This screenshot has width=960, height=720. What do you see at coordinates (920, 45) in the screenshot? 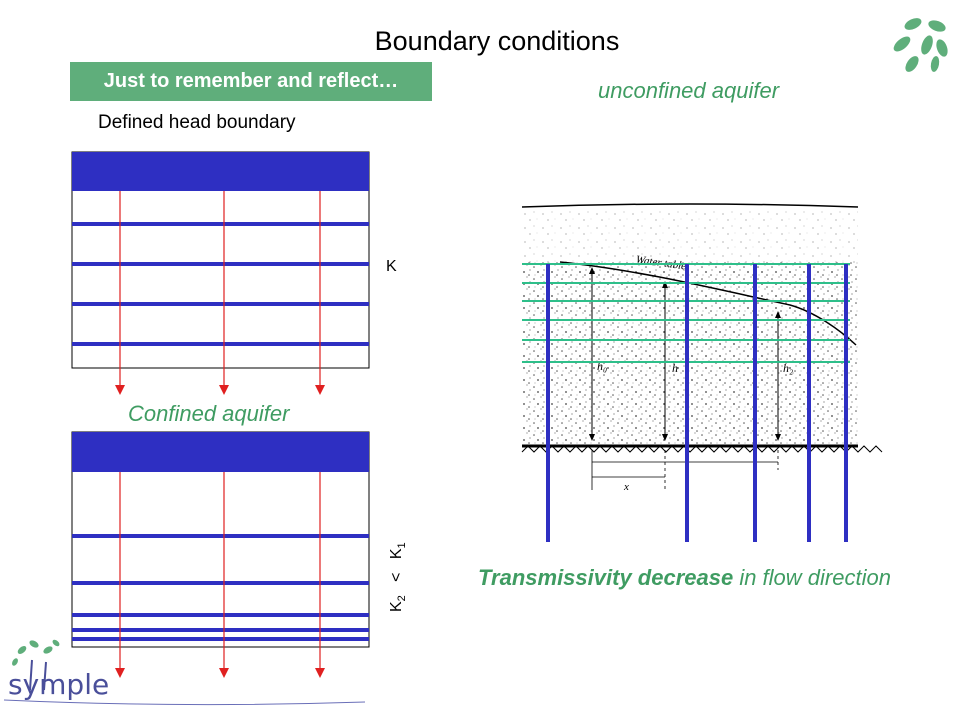
I see `leaves-icon` at bounding box center [920, 45].